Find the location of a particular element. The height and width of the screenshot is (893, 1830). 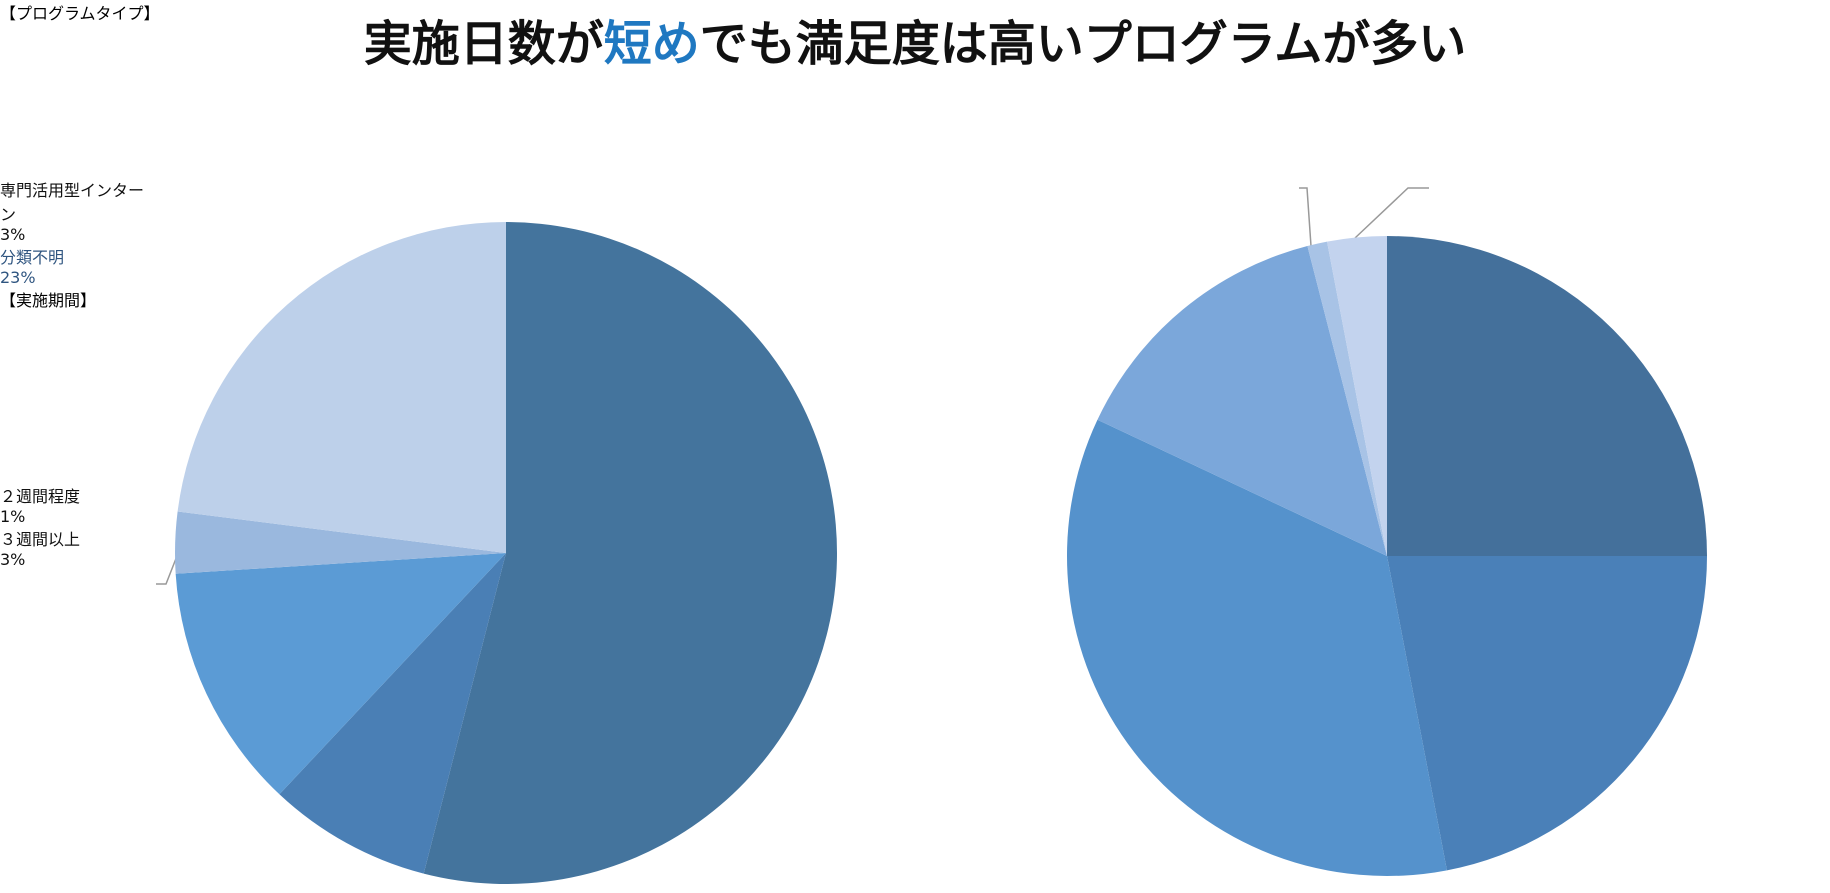

category-label: 半日 is located at coordinates (16, 324).